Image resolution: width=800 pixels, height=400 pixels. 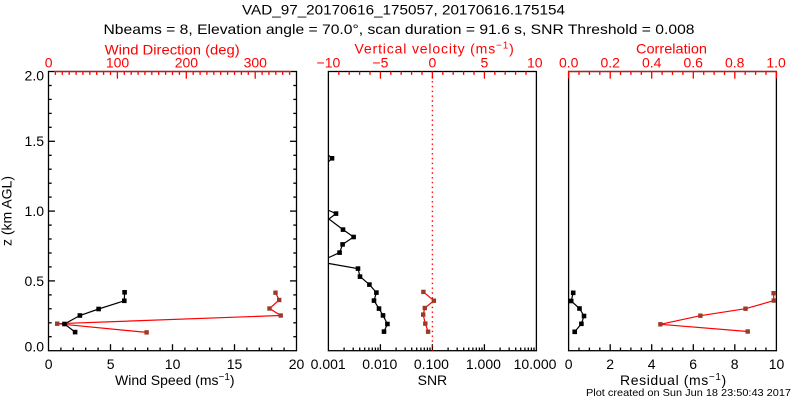 I want to click on svg-text: 0.010, so click(x=379, y=364).